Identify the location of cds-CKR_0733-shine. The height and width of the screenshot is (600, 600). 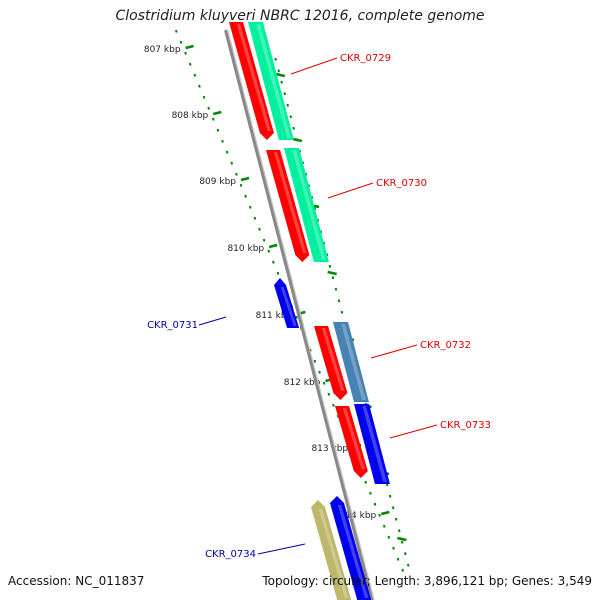
(354, 438).